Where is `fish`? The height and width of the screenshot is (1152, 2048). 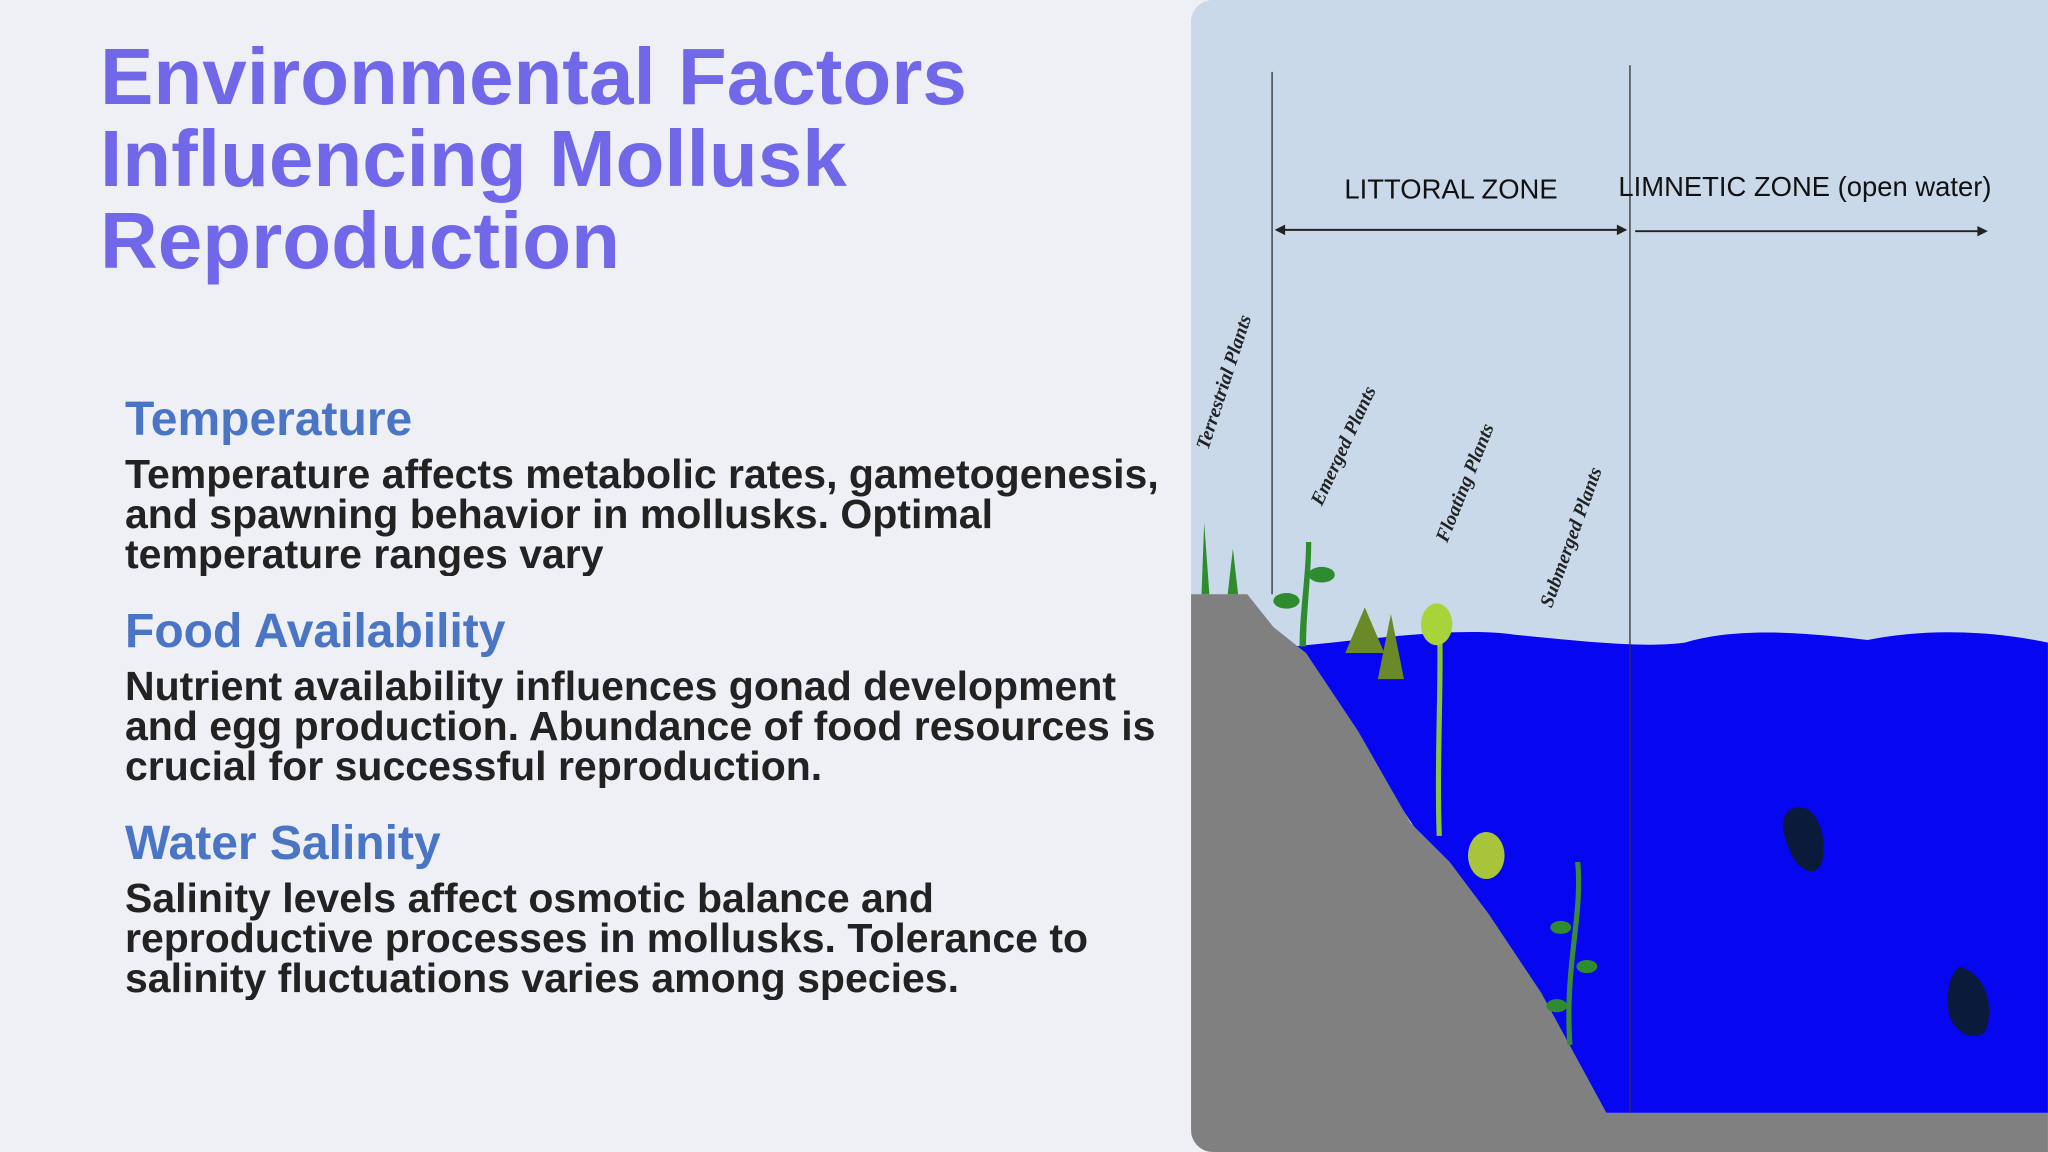 fish is located at coordinates (1886, 921).